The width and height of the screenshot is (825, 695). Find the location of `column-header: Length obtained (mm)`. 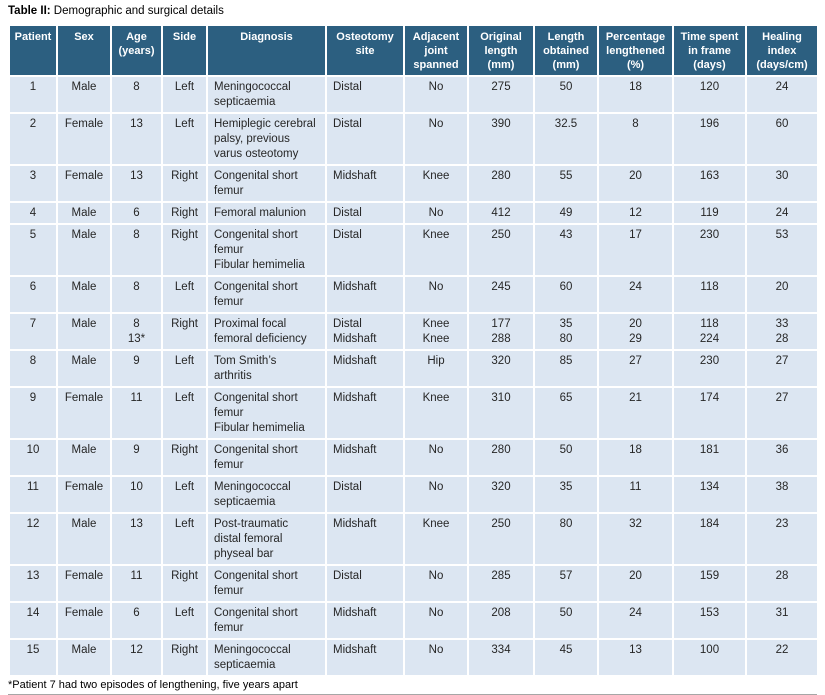

column-header: Length obtained (mm) is located at coordinates (566, 50).